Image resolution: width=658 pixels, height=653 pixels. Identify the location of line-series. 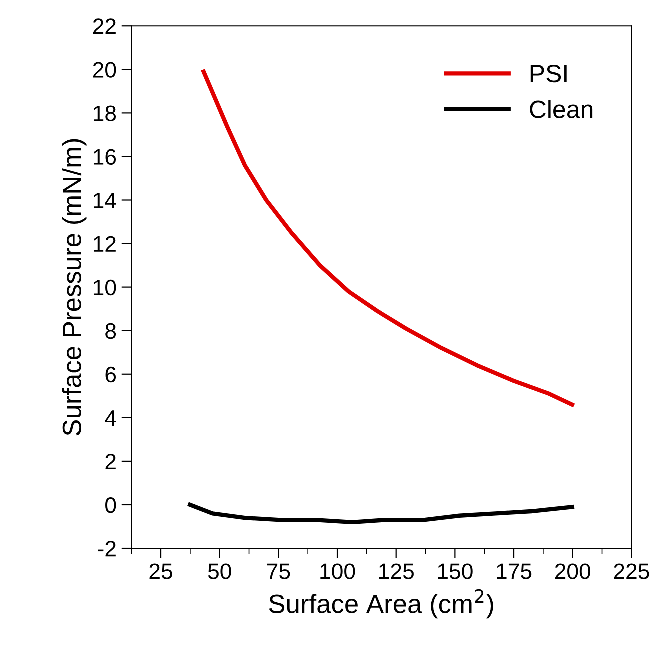
(381, 513).